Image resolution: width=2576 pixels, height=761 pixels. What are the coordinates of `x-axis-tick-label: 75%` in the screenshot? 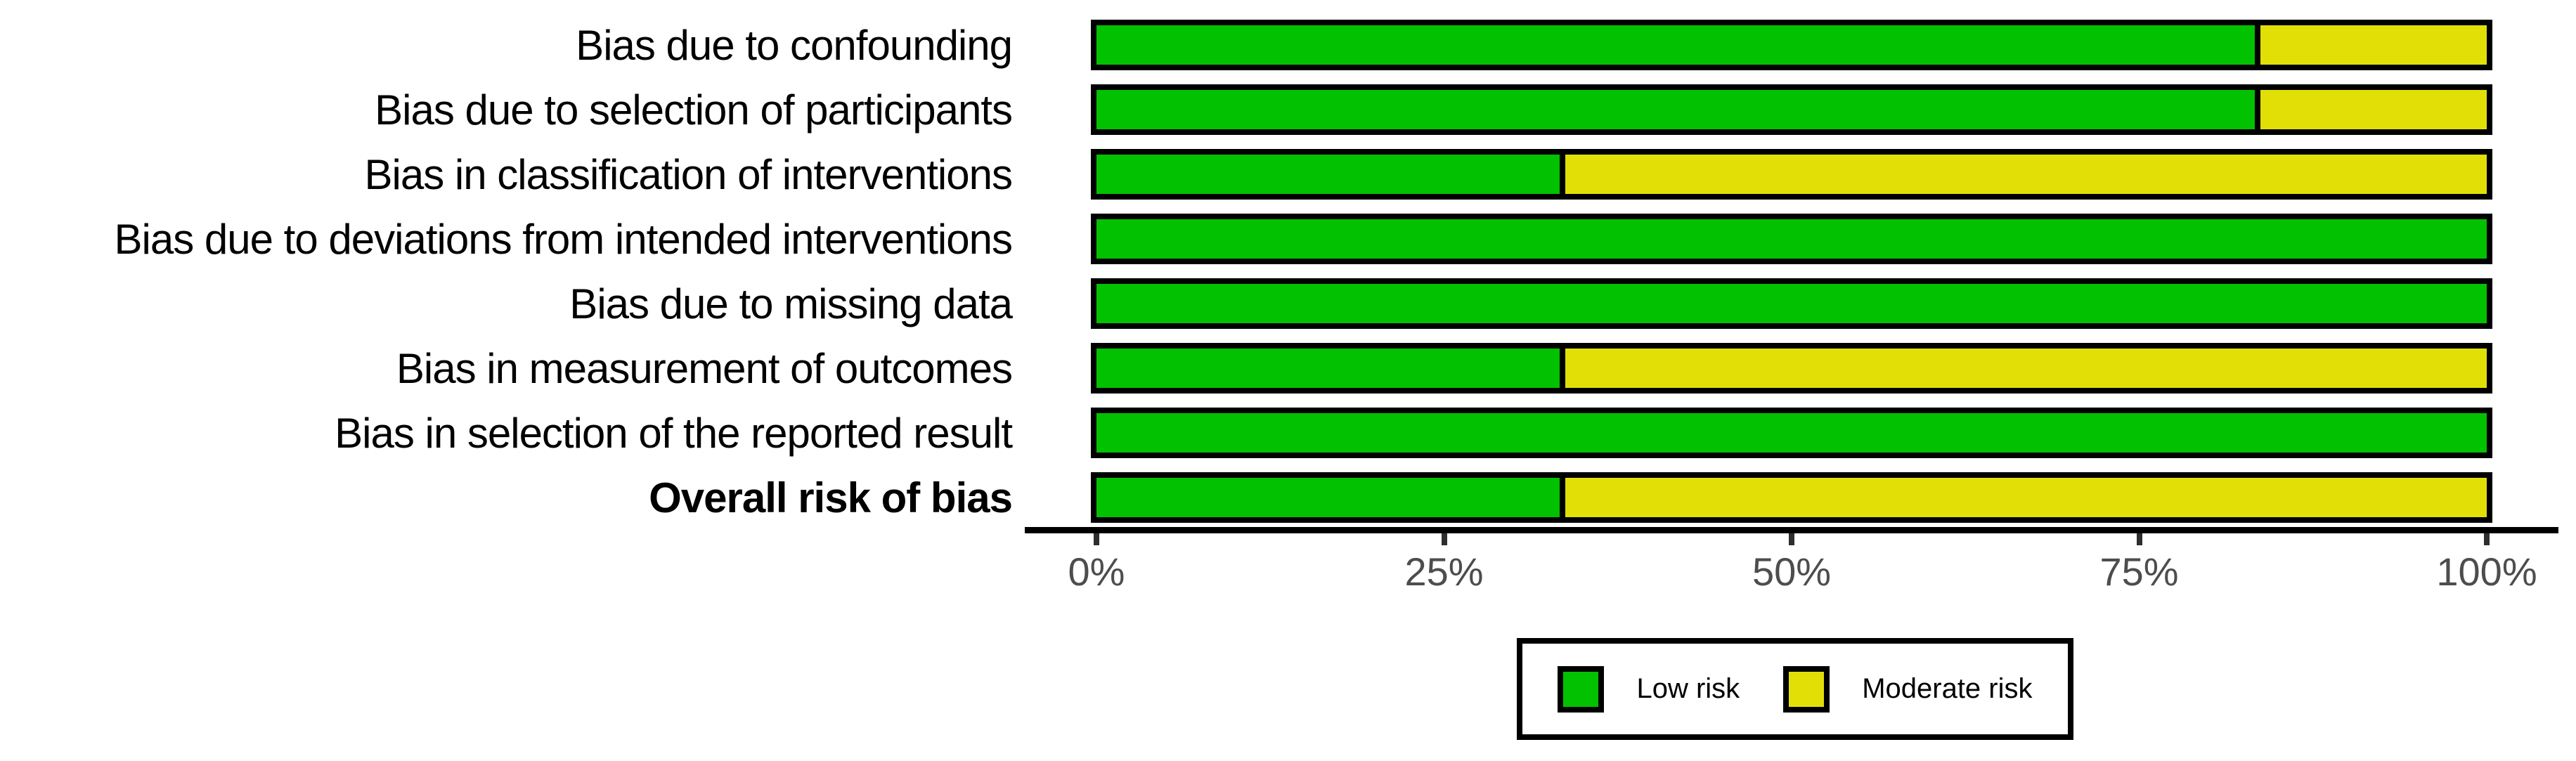 It's located at (2139, 571).